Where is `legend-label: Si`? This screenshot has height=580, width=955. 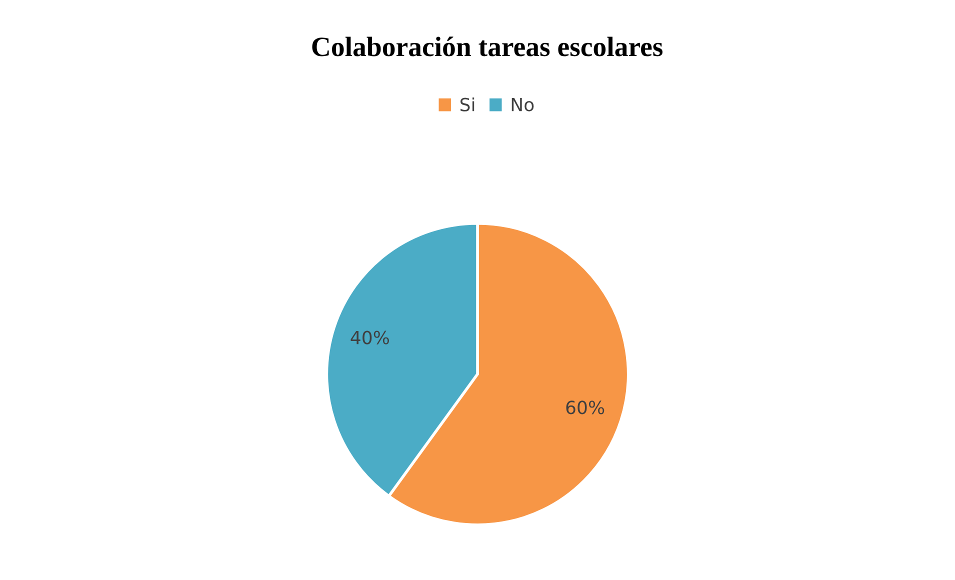 legend-label: Si is located at coordinates (467, 104).